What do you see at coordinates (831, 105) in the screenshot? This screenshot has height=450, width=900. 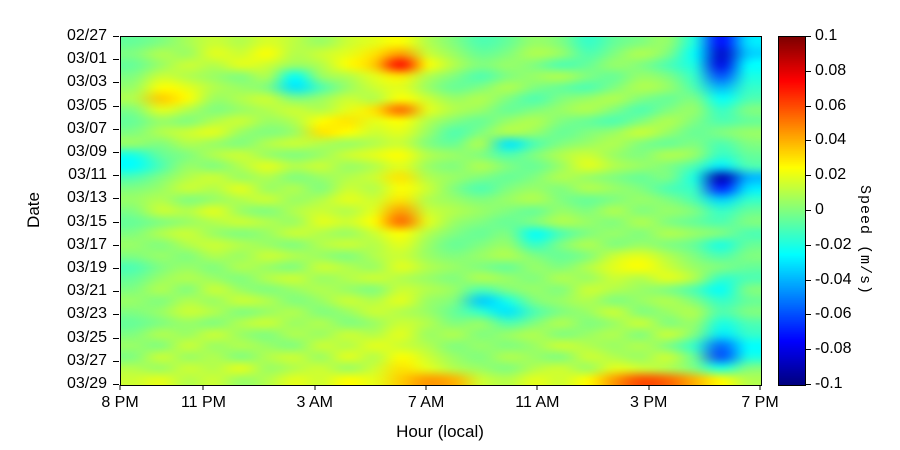 I see `colorbar-tick-label: 0.06` at bounding box center [831, 105].